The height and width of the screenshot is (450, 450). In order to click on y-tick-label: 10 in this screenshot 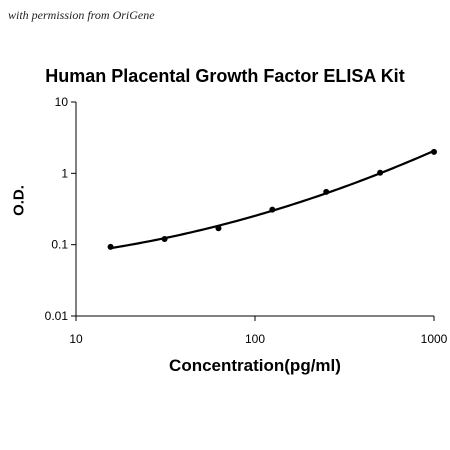, I will do `click(62, 102)`.